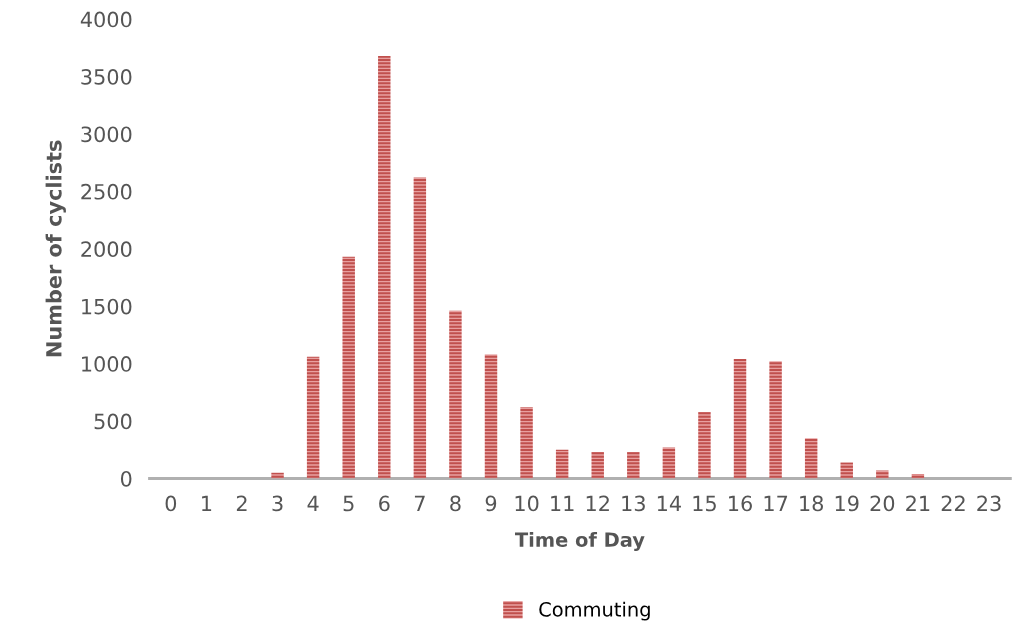 The image size is (1031, 638). Describe the element at coordinates (527, 503) in the screenshot. I see `x-tick-label: 10` at that location.